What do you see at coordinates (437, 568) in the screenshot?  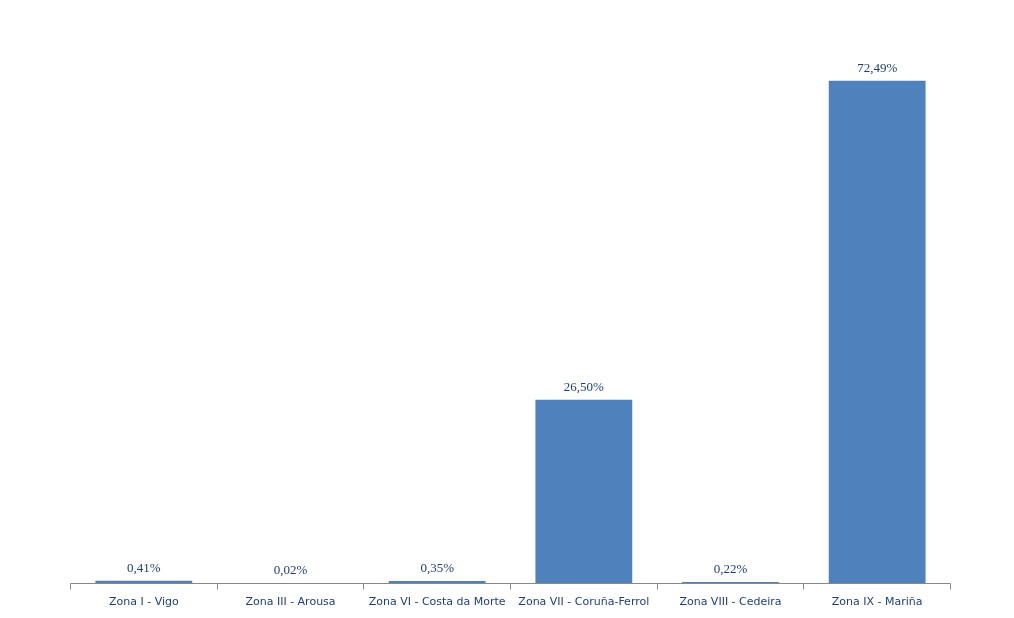 I see `data-label: 0,35%` at bounding box center [437, 568].